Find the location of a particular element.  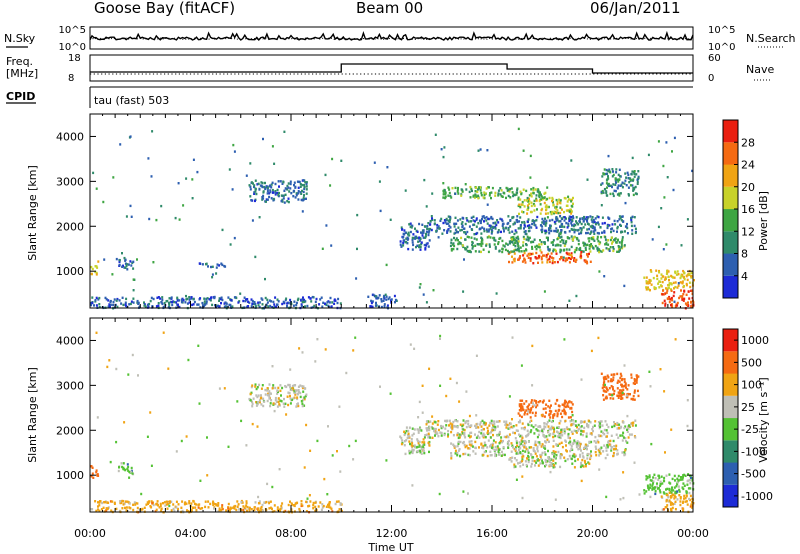

colorbar-tick-label: 12 is located at coordinates (748, 231).